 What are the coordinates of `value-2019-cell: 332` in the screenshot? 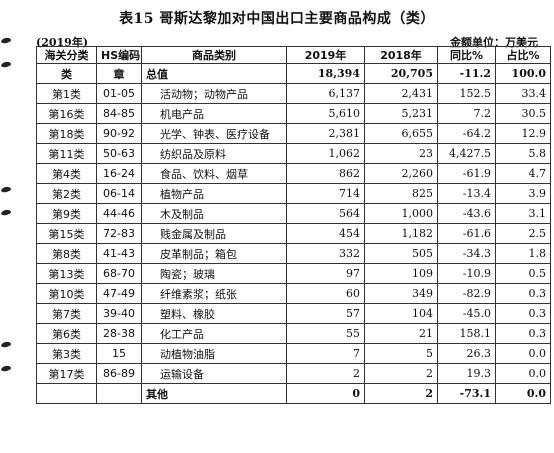 It's located at (325, 253).